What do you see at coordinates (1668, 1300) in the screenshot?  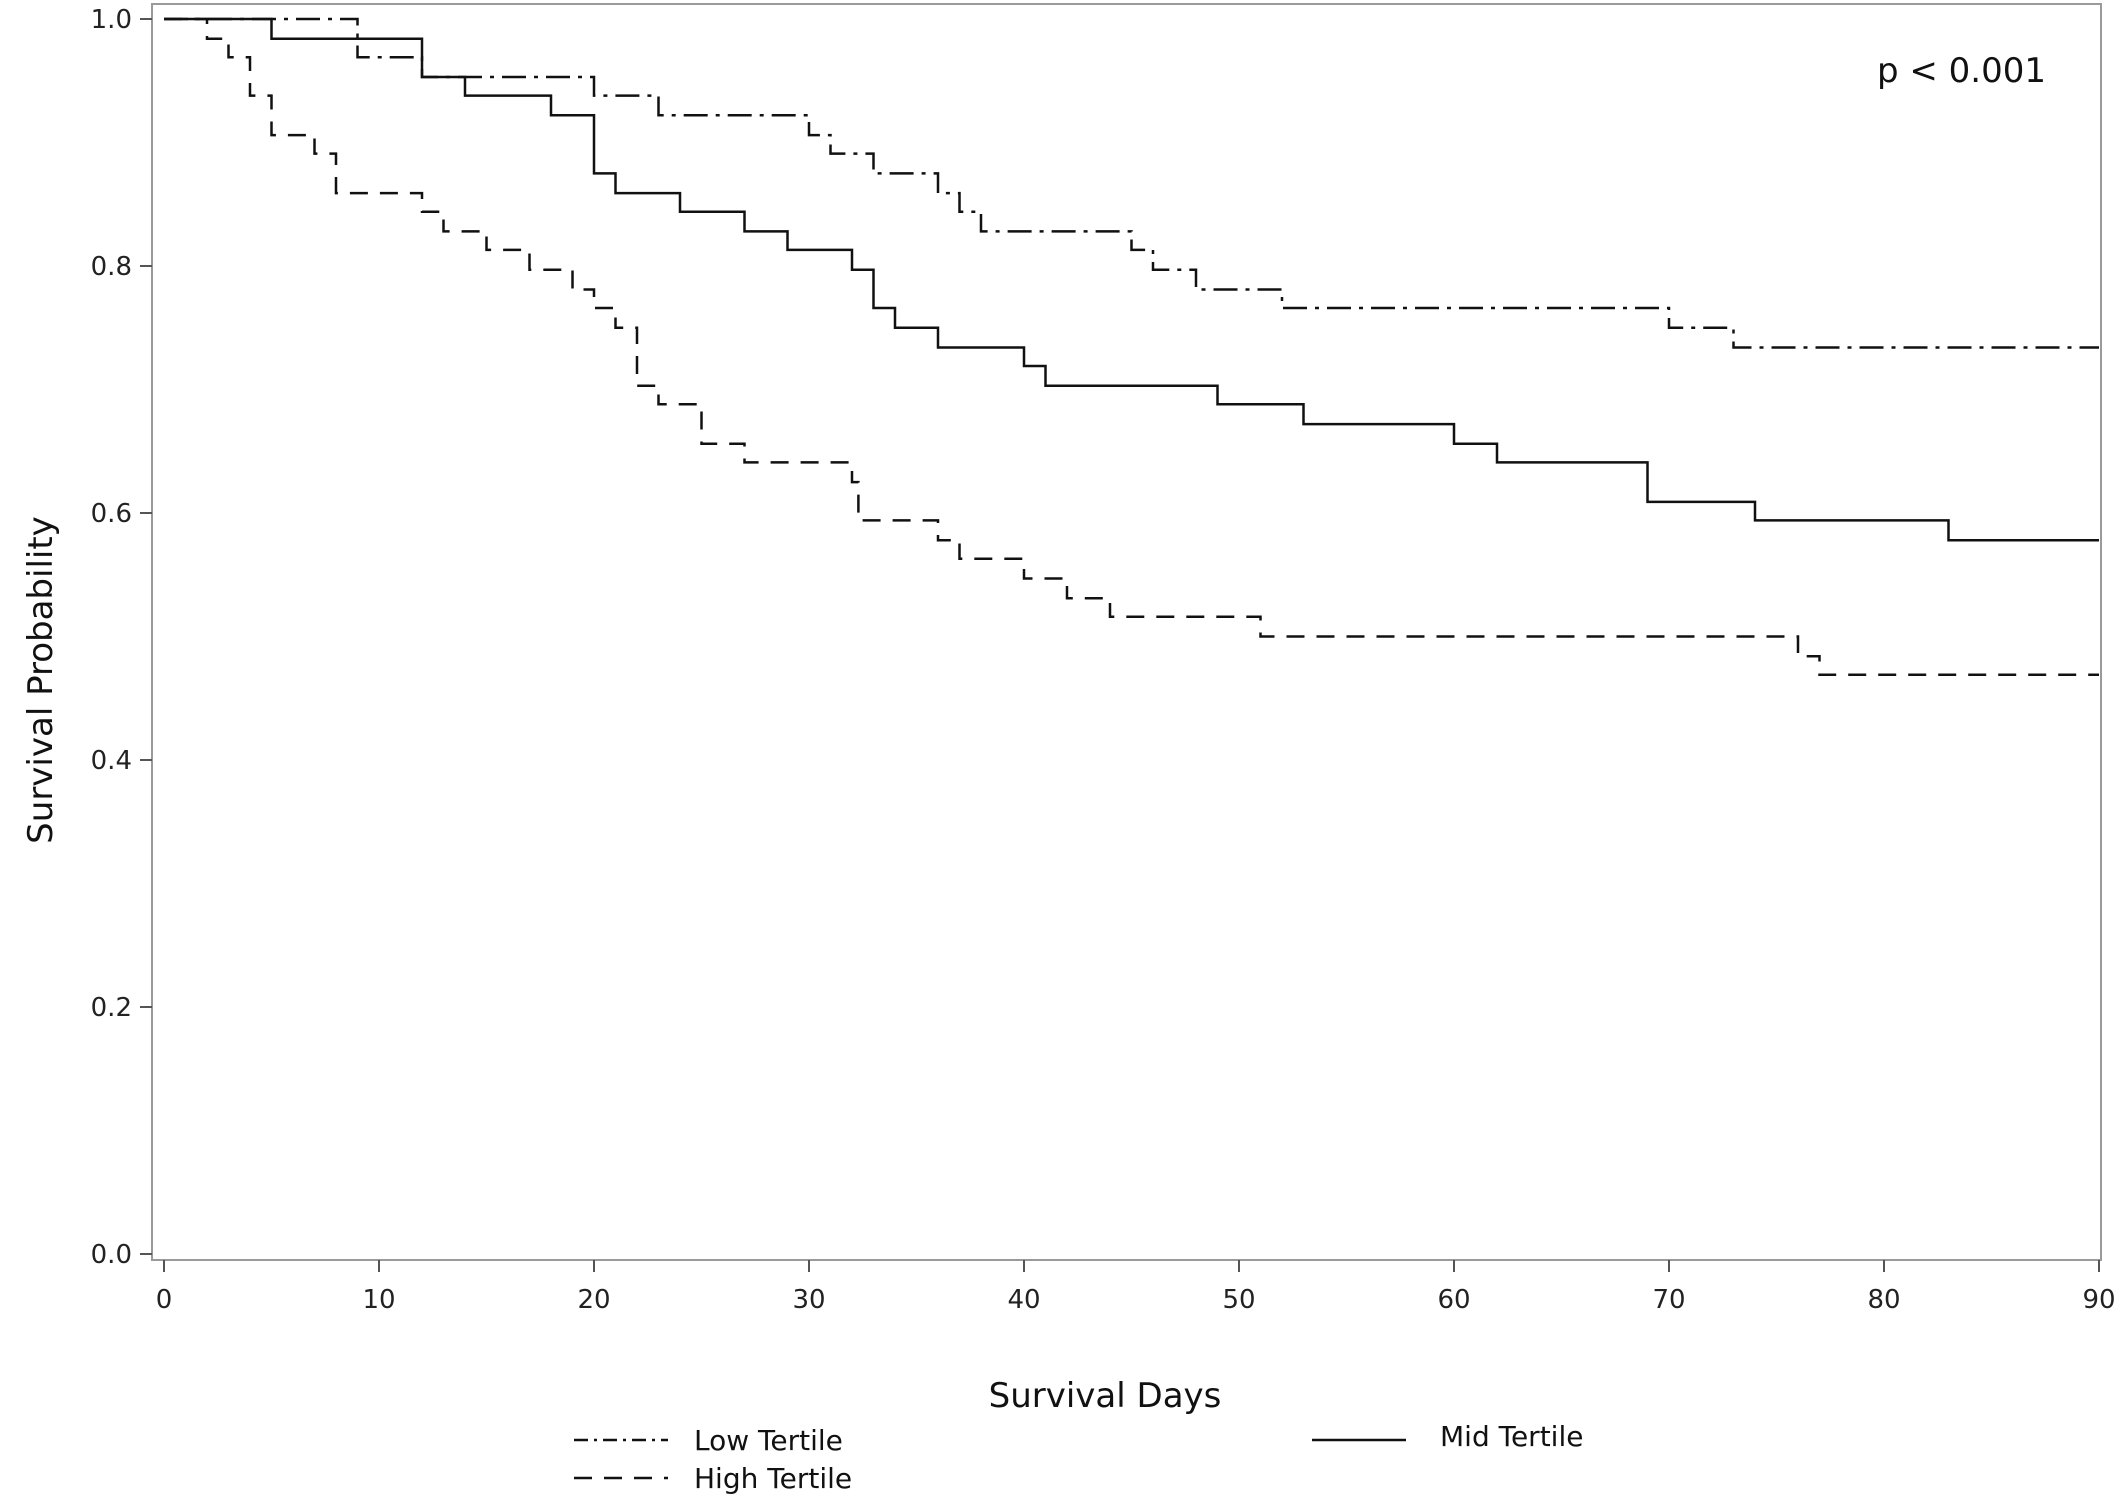 I see `x-tick-label: 70` at bounding box center [1668, 1300].